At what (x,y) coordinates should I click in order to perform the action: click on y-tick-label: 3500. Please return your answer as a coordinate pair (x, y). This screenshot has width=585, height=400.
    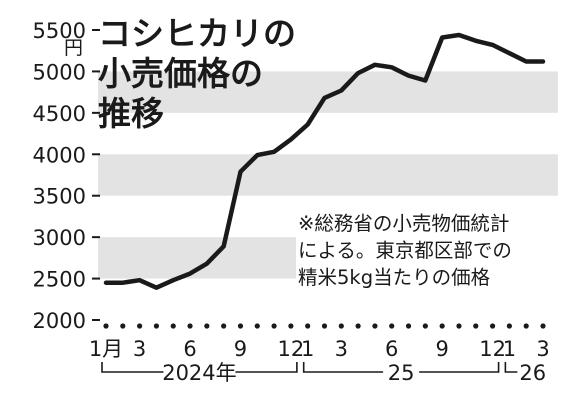
    Looking at the image, I should click on (59, 197).